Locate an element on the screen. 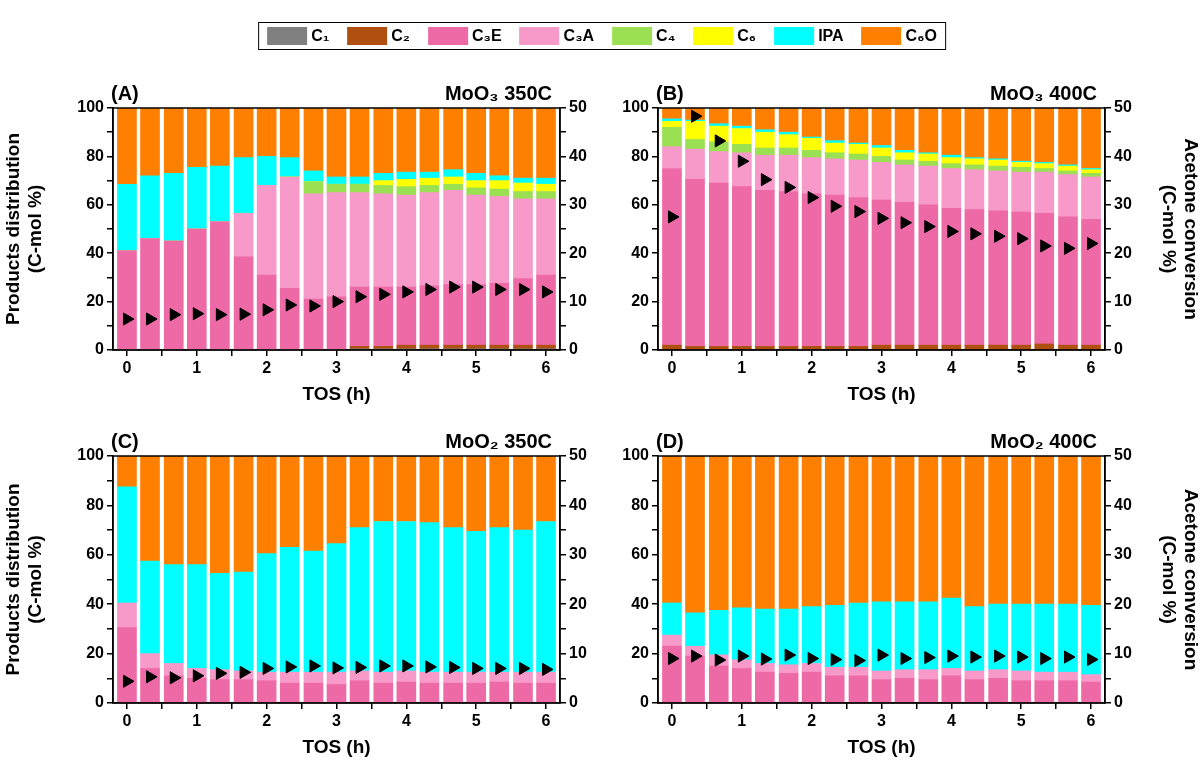 The height and width of the screenshot is (775, 1204). chart-title: (A) is located at coordinates (125, 92).